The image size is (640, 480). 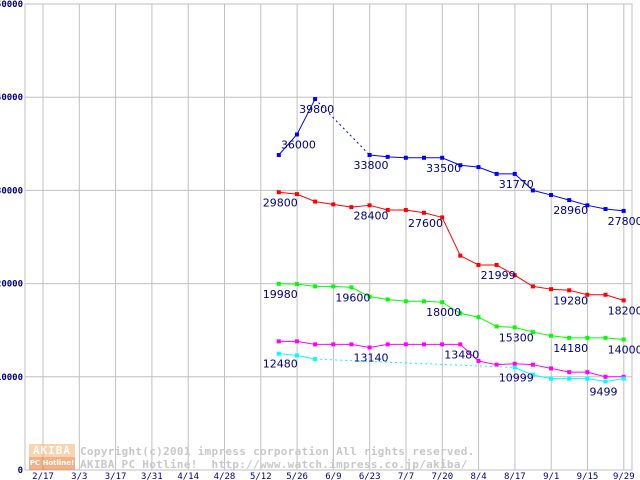 What do you see at coordinates (11, 285) in the screenshot?
I see `y-tick-label: 20000` at bounding box center [11, 285].